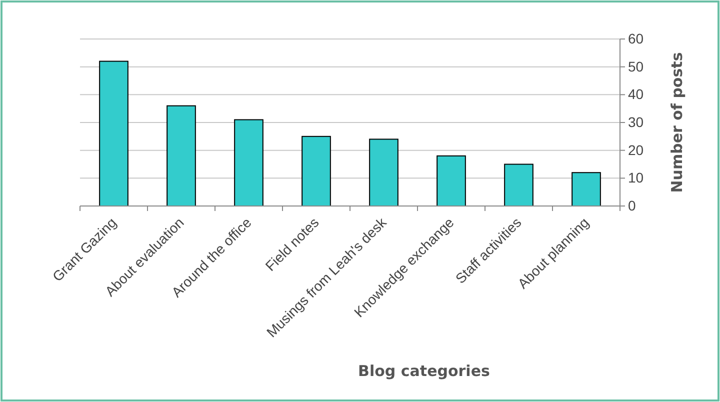 The height and width of the screenshot is (402, 720). I want to click on y-tick-label: 20, so click(636, 150).